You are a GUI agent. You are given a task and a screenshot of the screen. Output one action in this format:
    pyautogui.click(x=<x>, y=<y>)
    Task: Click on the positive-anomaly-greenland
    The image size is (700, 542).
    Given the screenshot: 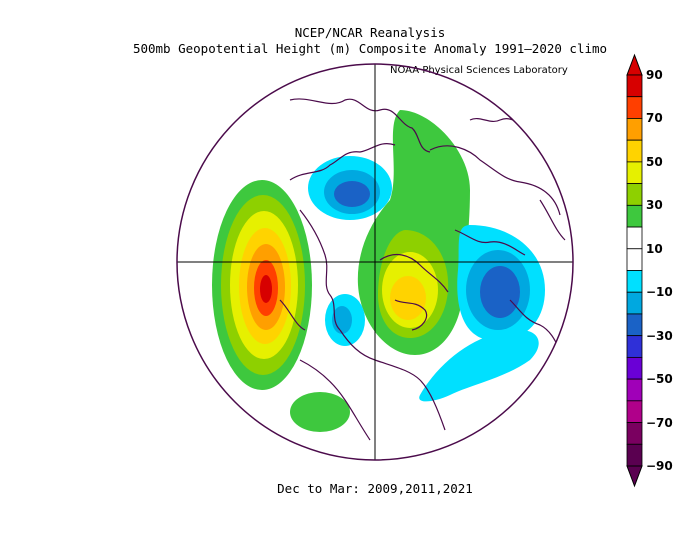 What is the action you would take?
    pyautogui.click(x=413, y=232)
    